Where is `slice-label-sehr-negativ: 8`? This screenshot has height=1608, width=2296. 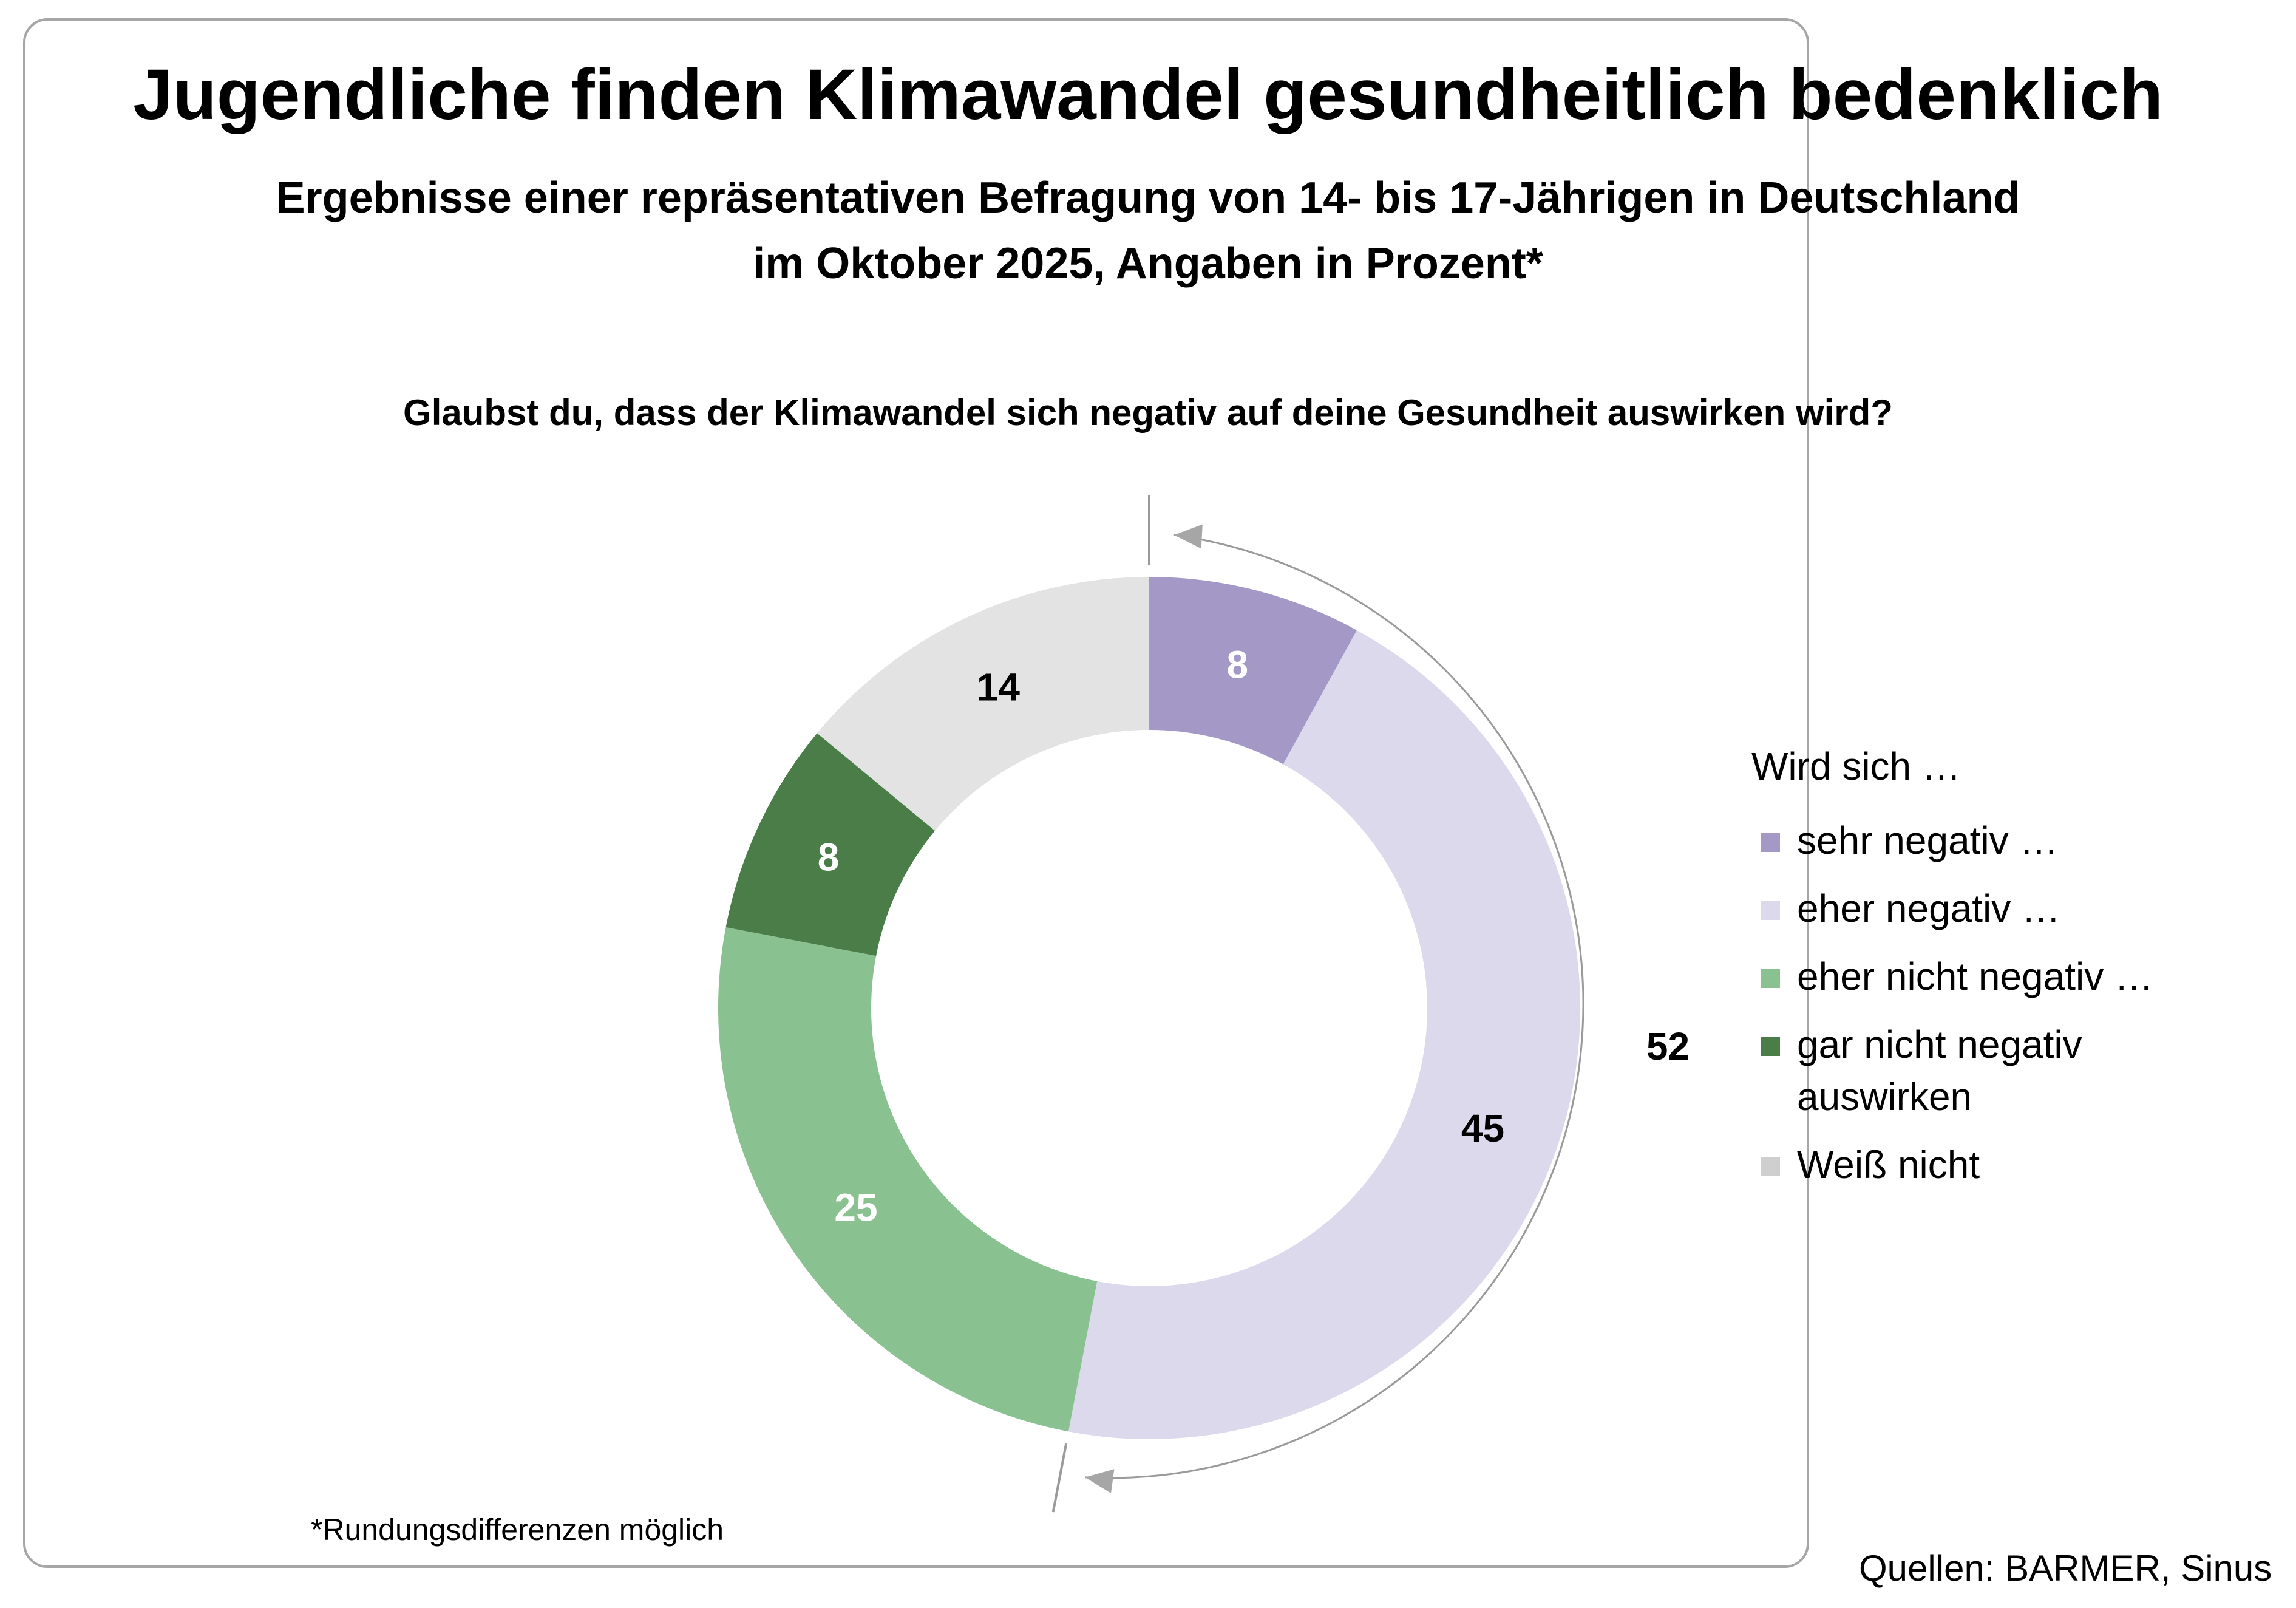 slice-label-sehr-negativ: 8 is located at coordinates (1237, 664).